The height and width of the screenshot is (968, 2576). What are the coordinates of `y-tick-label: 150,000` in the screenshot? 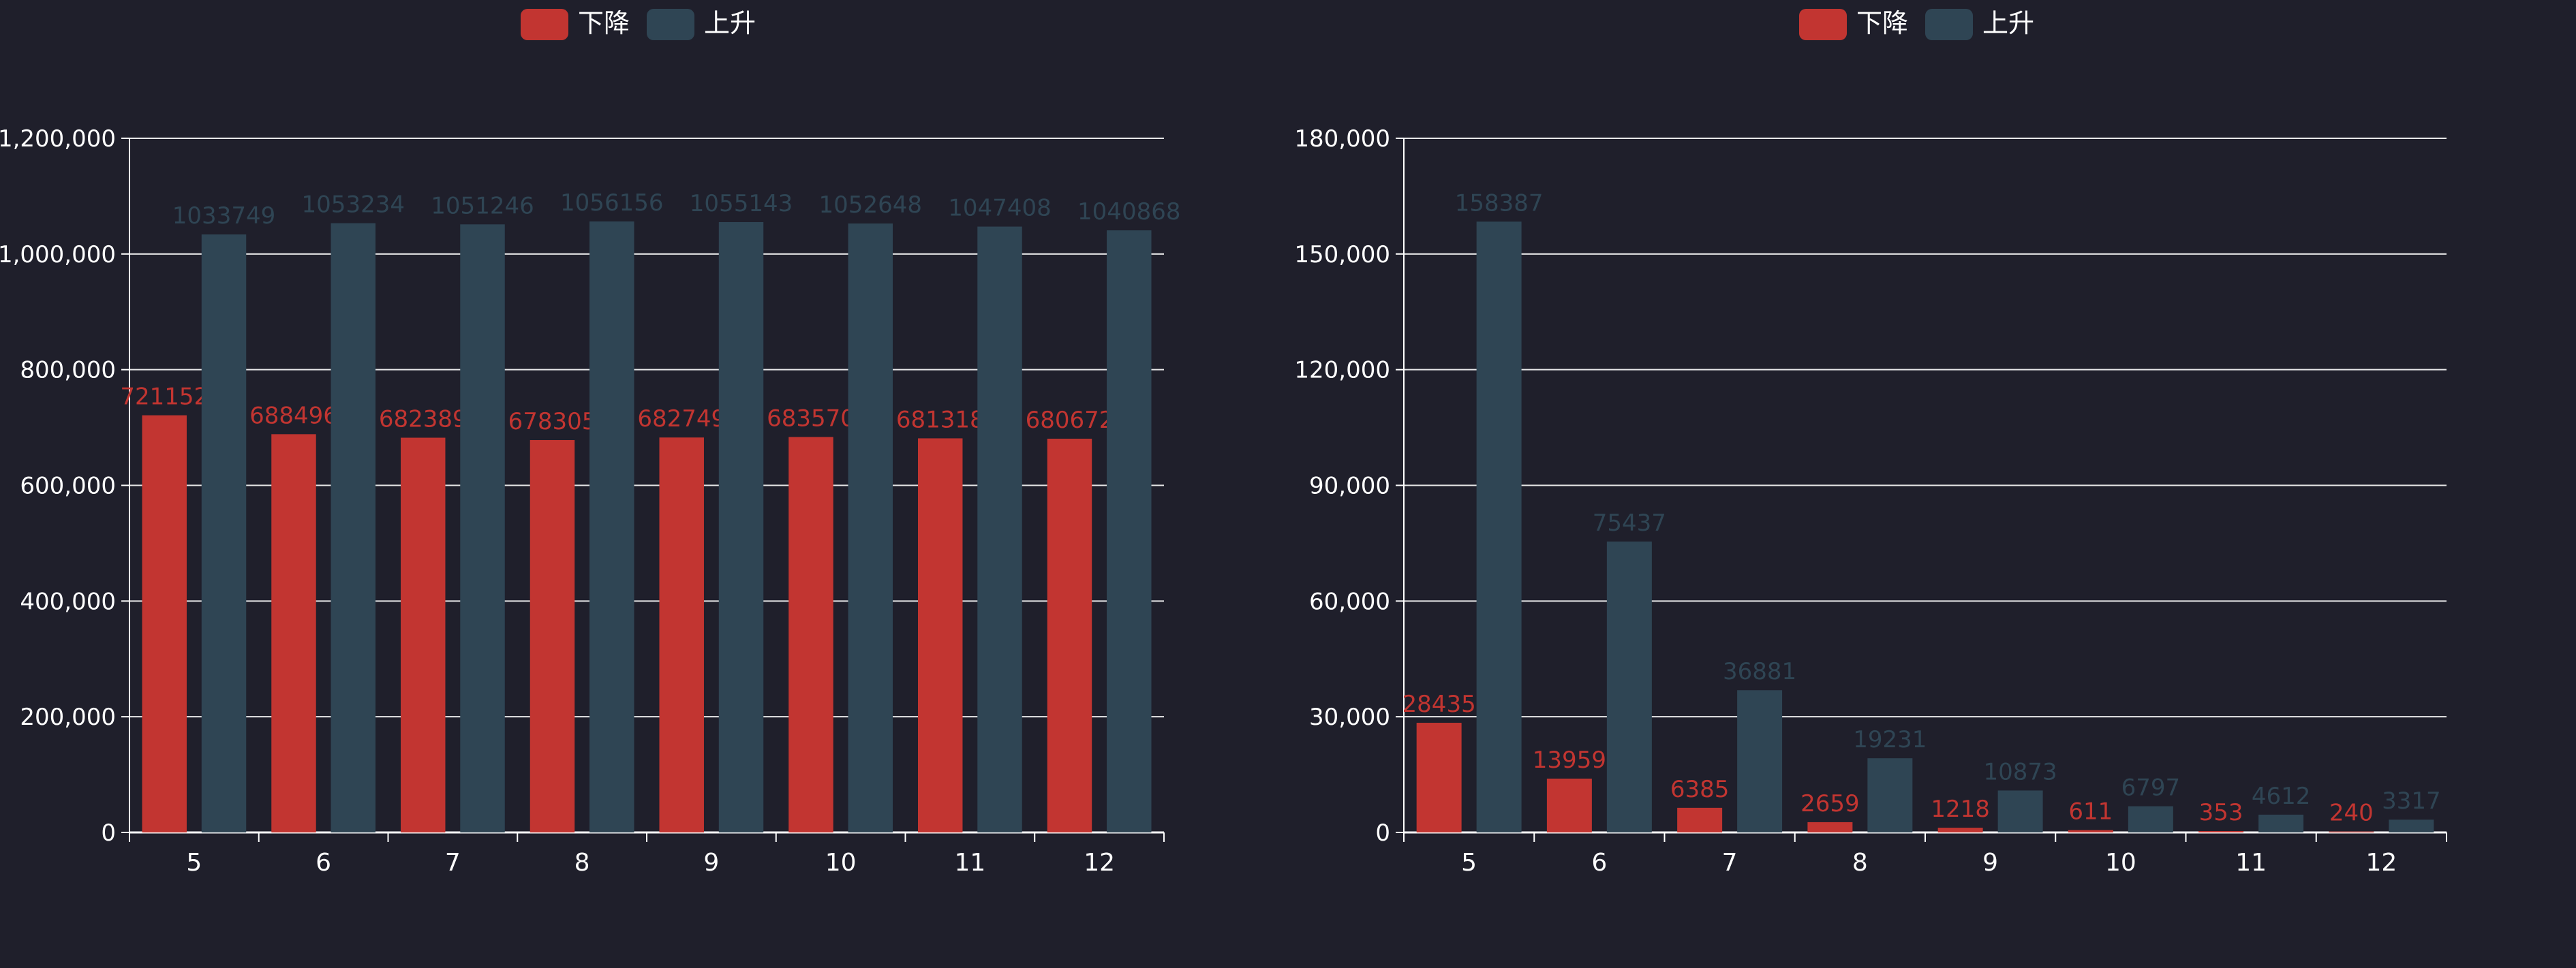 It's located at (1342, 255).